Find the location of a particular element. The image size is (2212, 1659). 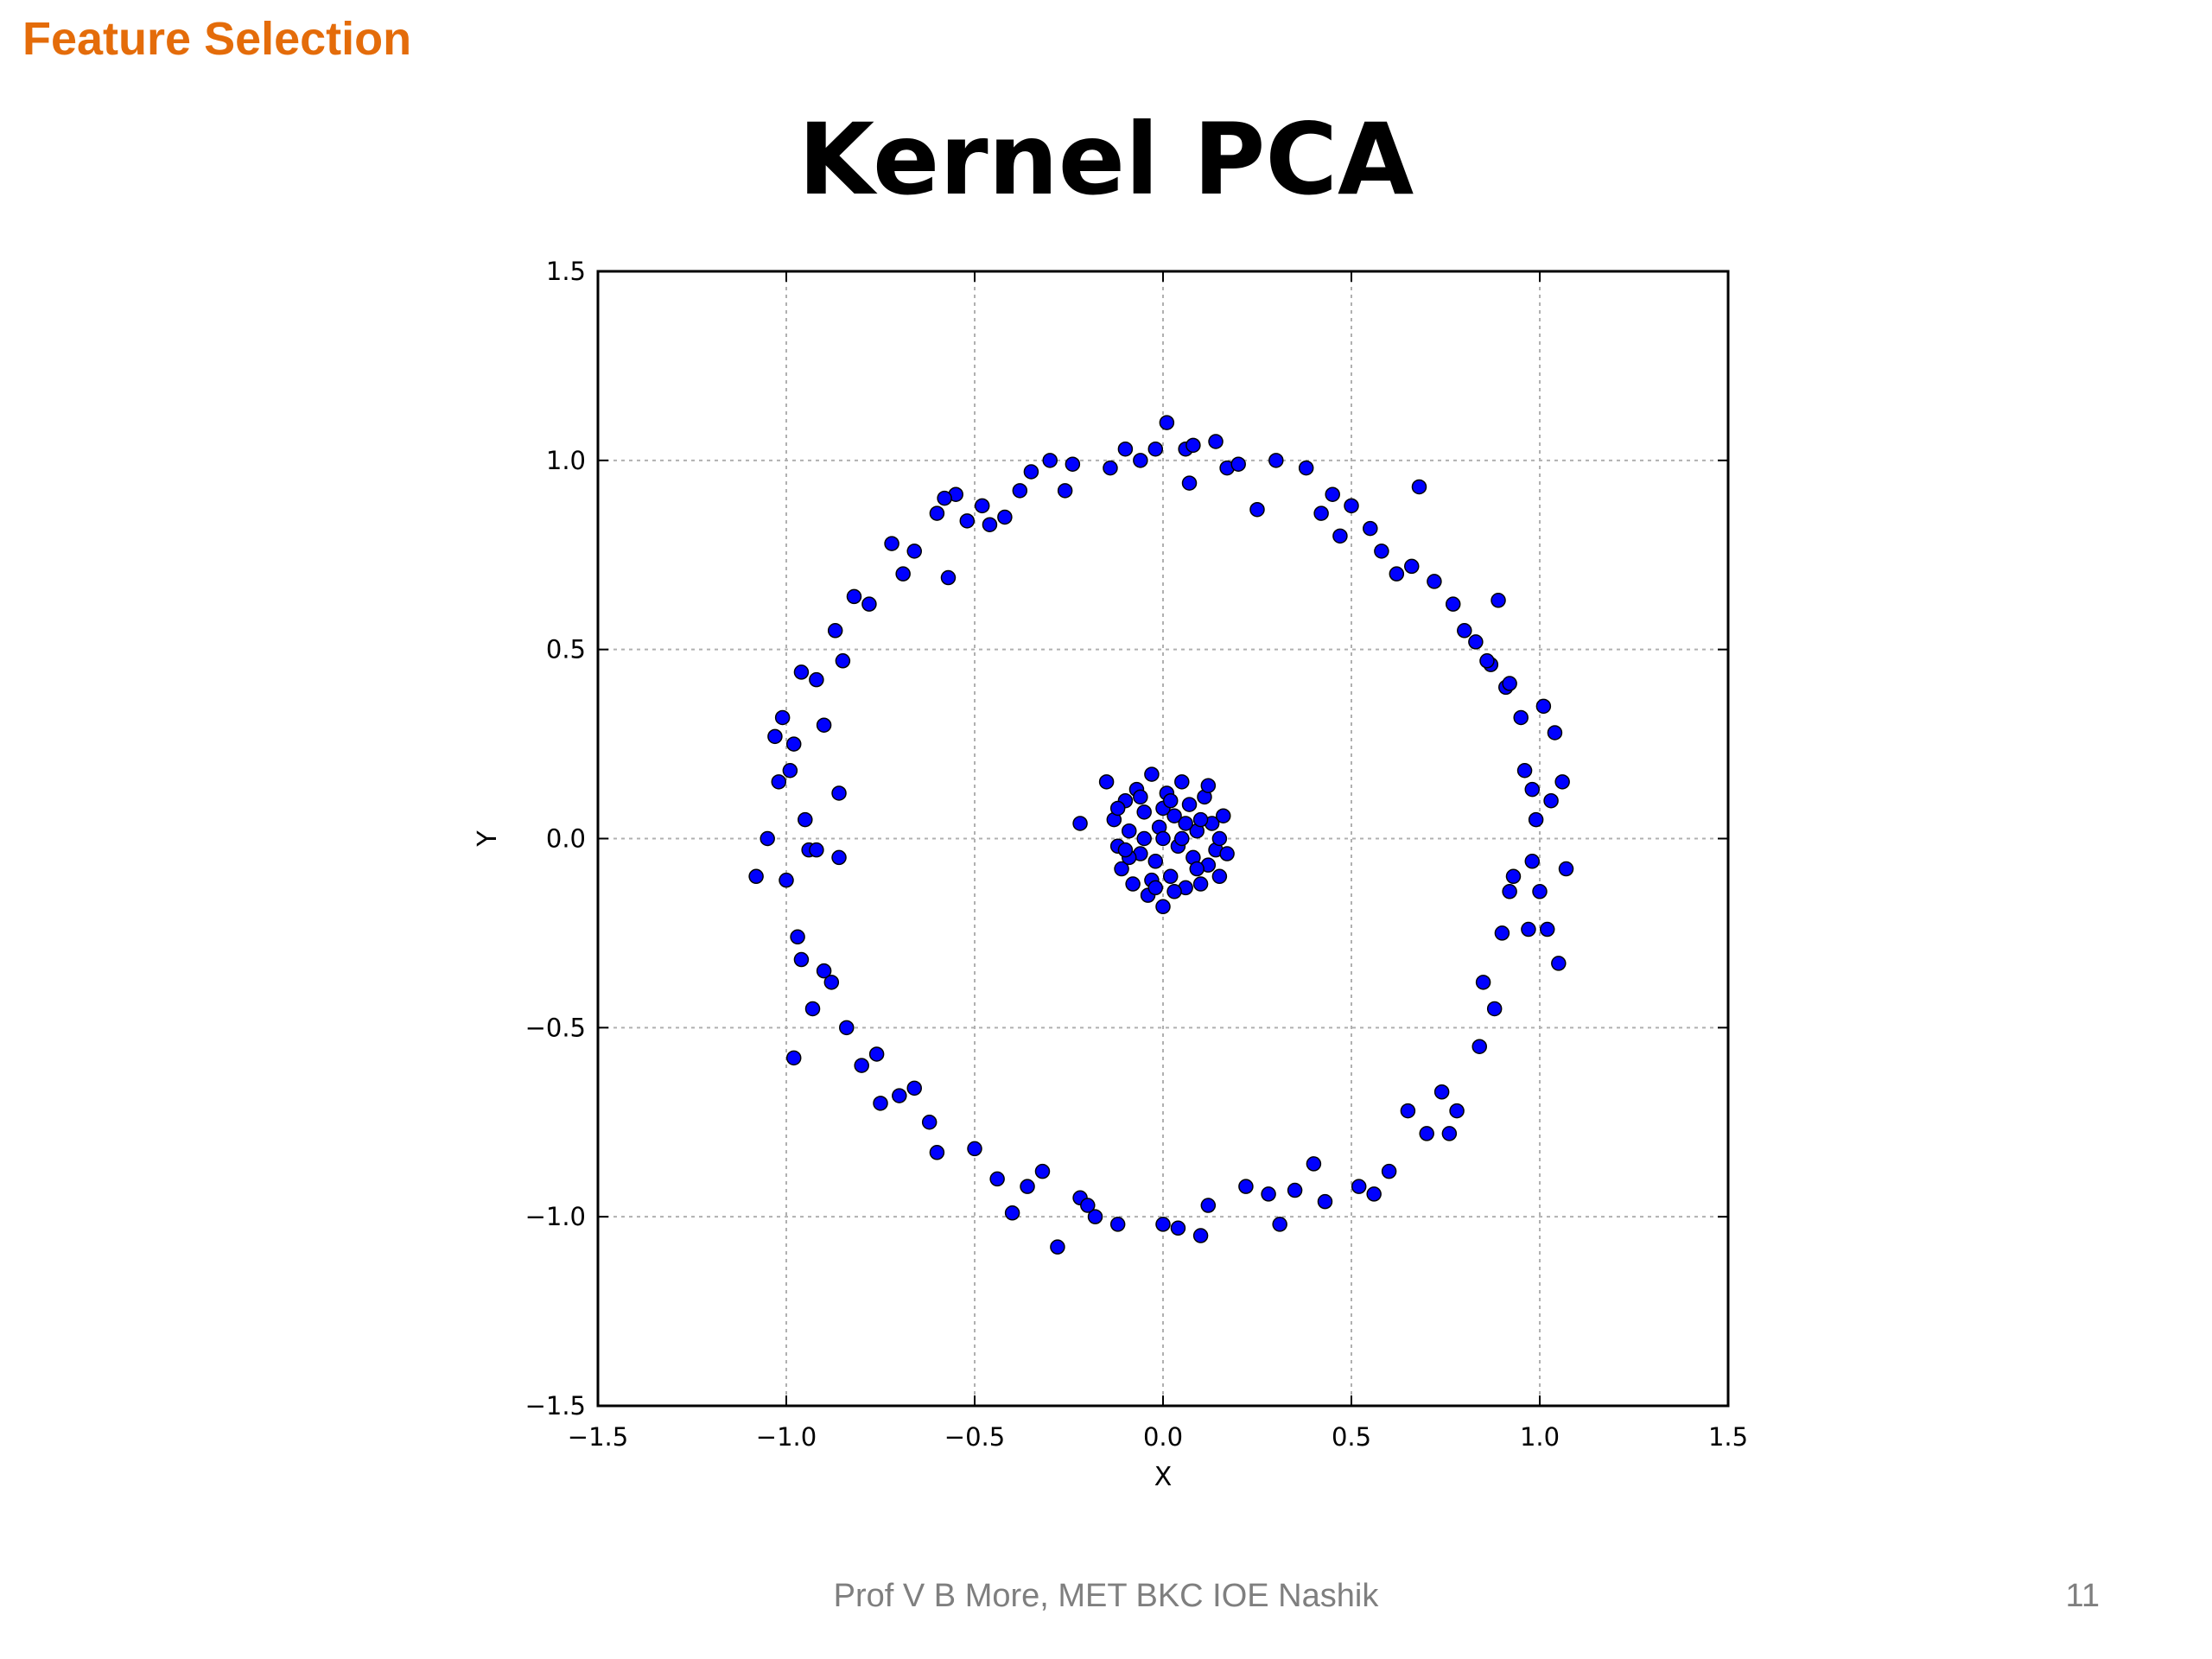

x-tick-label: −0.5 is located at coordinates (974, 1437).